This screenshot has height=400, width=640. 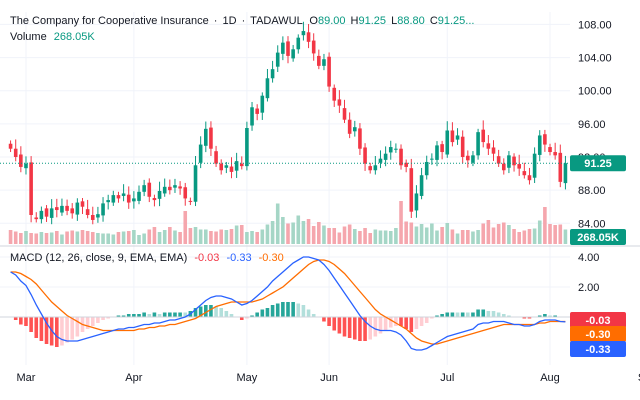 What do you see at coordinates (588, 273) in the screenshot?
I see `macd-axis: 4.00 2.00` at bounding box center [588, 273].